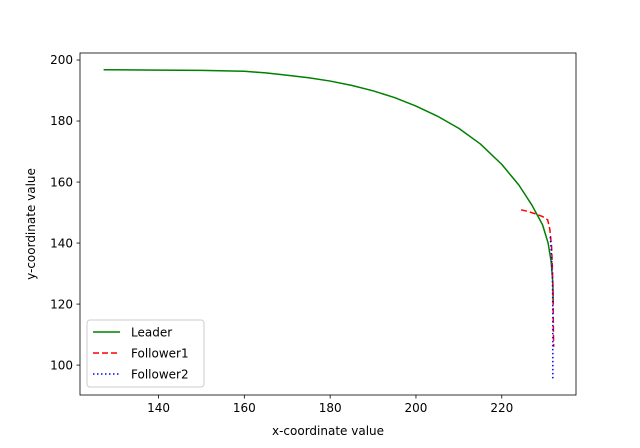 The width and height of the screenshot is (640, 448). Describe the element at coordinates (328, 431) in the screenshot. I see `x-axis-label: x-coordinate value` at that location.